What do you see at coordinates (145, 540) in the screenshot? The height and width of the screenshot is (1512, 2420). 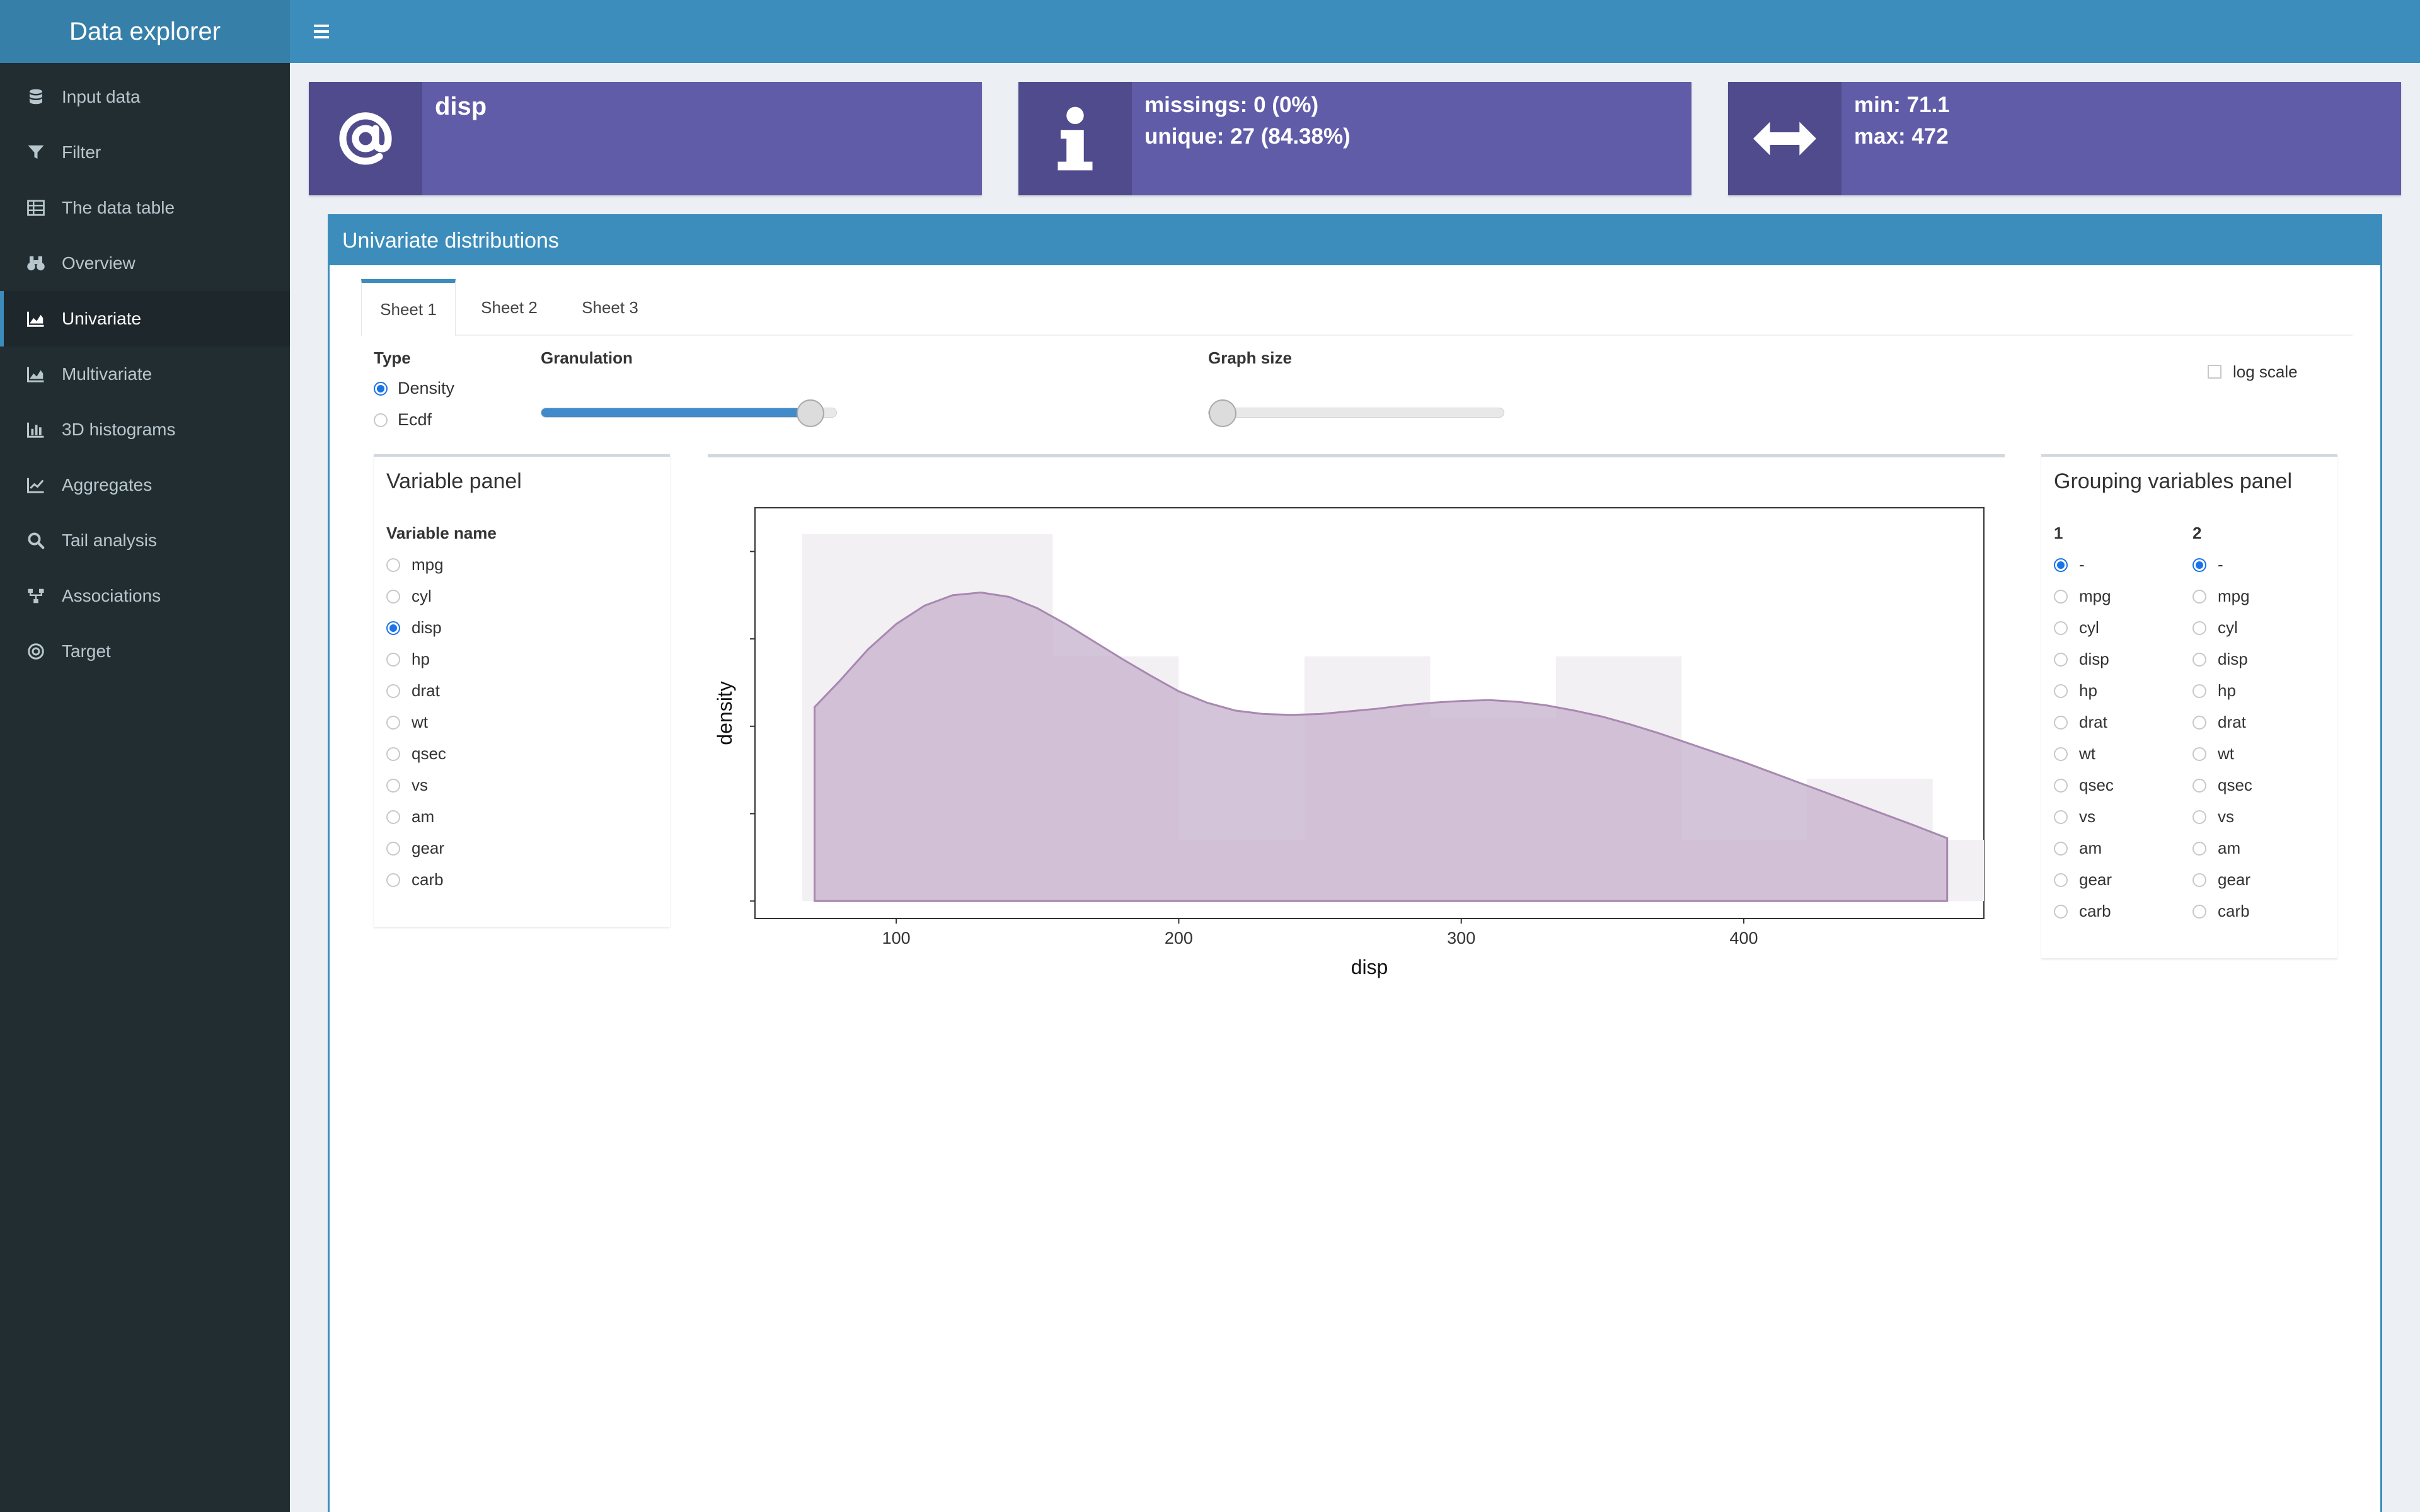 I see `sidebar-item-tail-analysis: Tail analysis` at bounding box center [145, 540].